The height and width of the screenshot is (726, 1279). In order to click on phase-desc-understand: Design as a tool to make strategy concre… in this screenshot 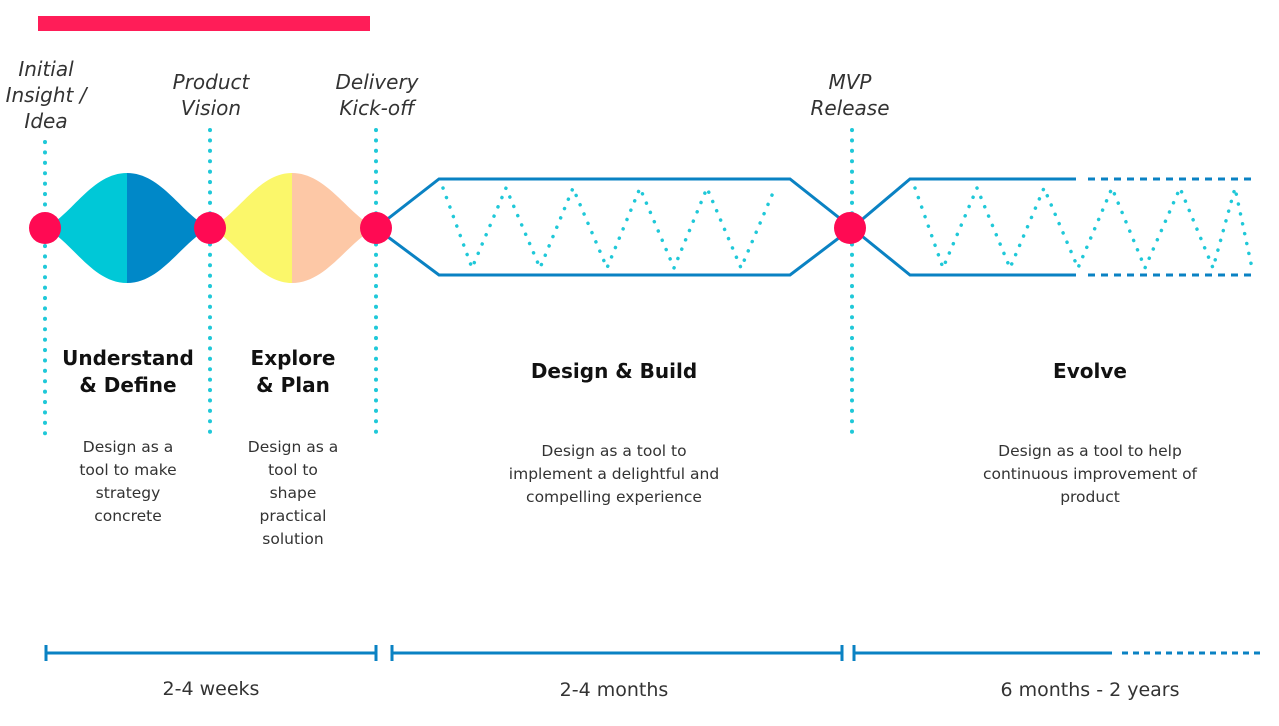, I will do `click(128, 481)`.